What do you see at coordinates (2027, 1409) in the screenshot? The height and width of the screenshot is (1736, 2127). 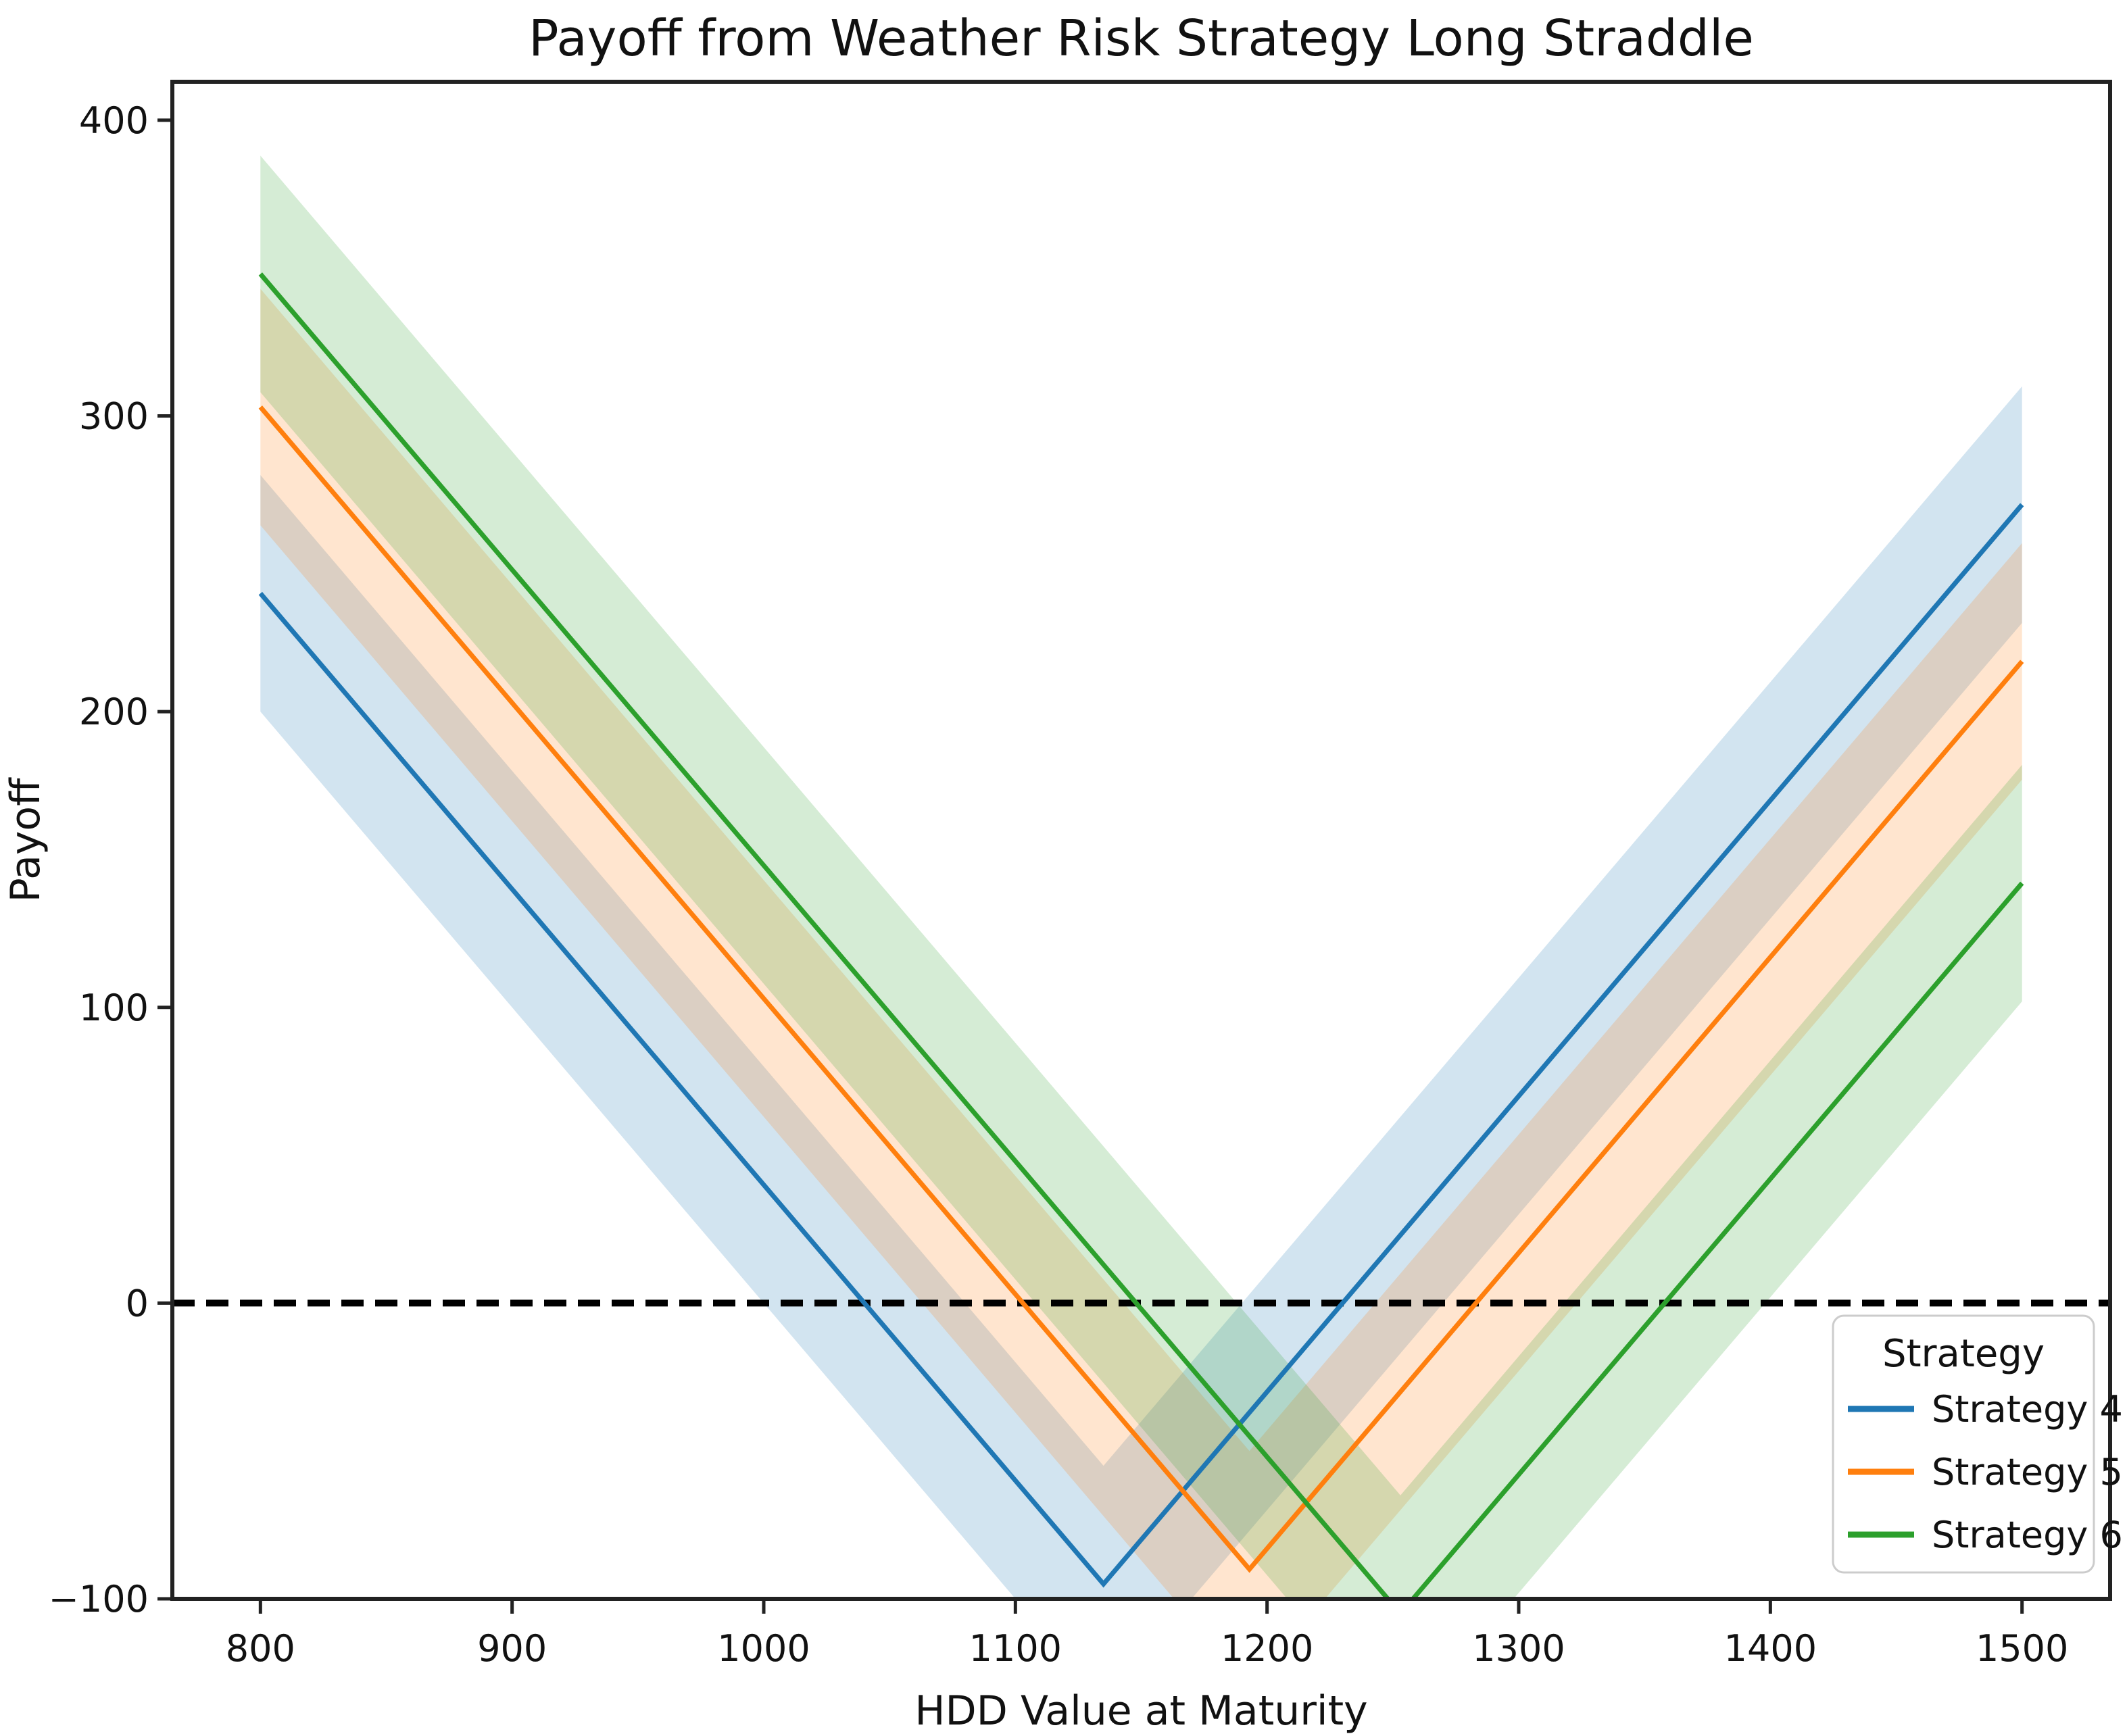 I see `legend-item-label: Strategy 4` at bounding box center [2027, 1409].